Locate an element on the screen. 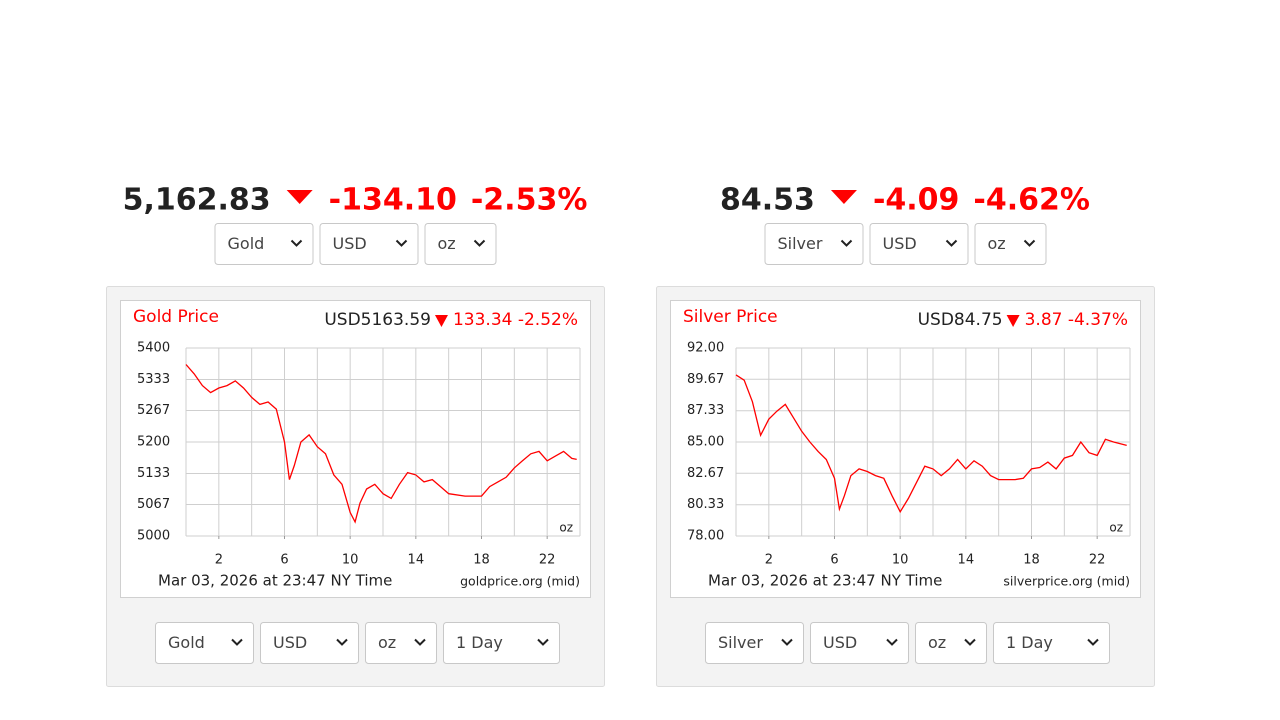 The image size is (1280, 720). y-tick-label: 5200 is located at coordinates (153, 442).